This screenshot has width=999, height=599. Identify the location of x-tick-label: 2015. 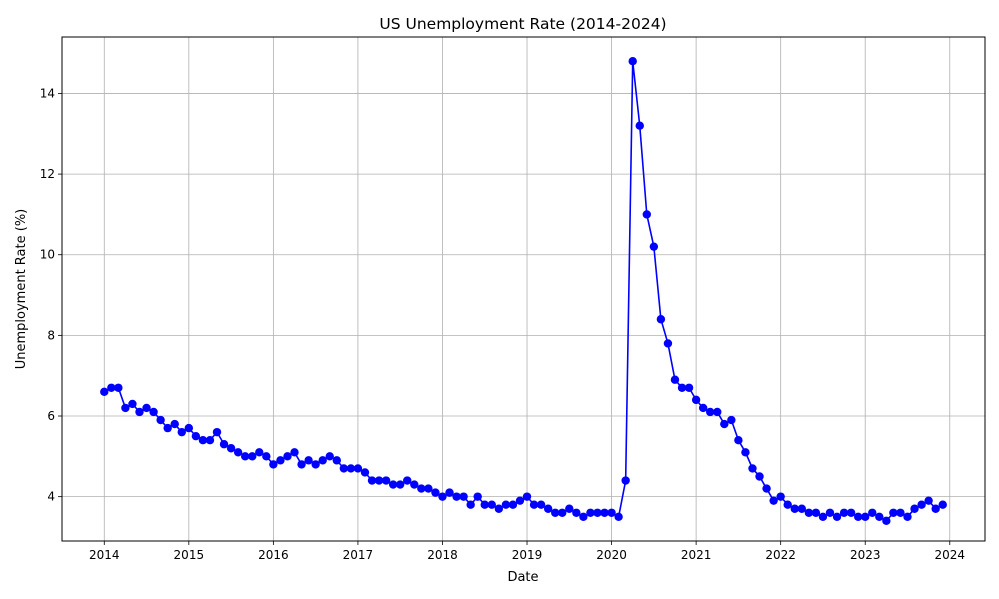
(189, 555).